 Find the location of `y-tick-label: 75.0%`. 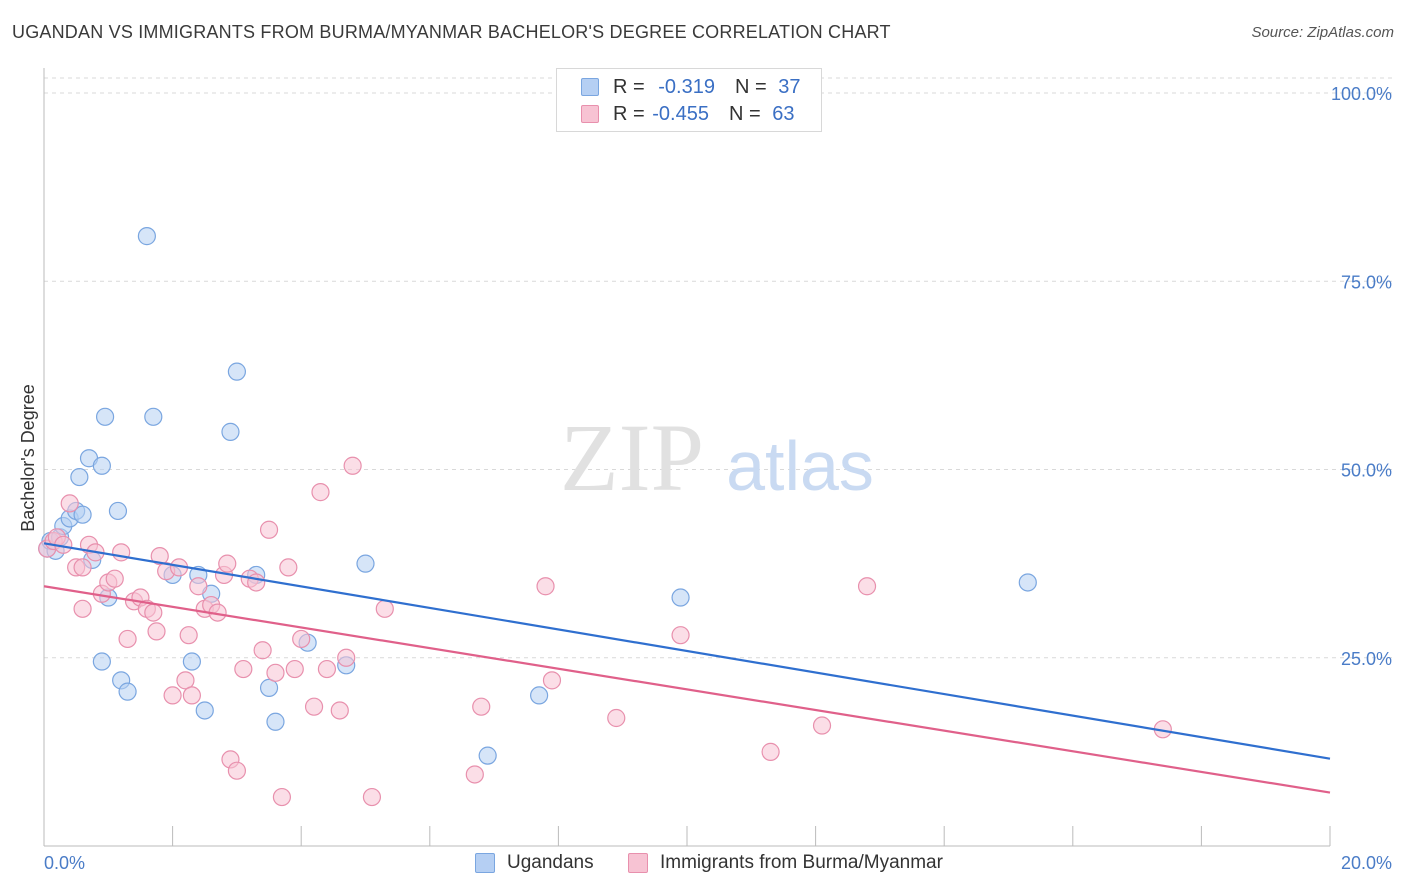

y-tick-label: 75.0% is located at coordinates (1366, 282).